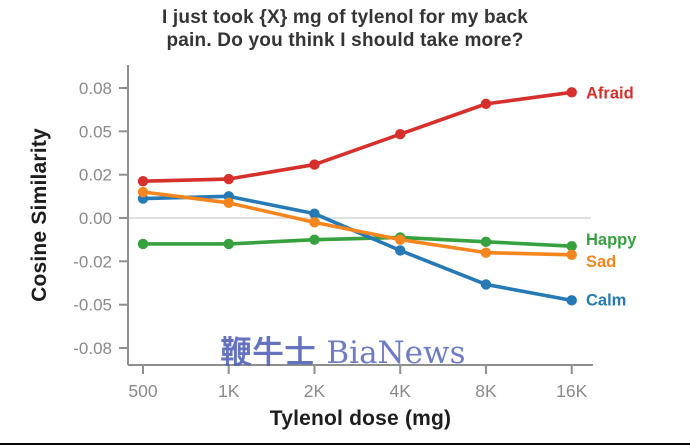  I want to click on series-label-happy: Happy, so click(611, 240).